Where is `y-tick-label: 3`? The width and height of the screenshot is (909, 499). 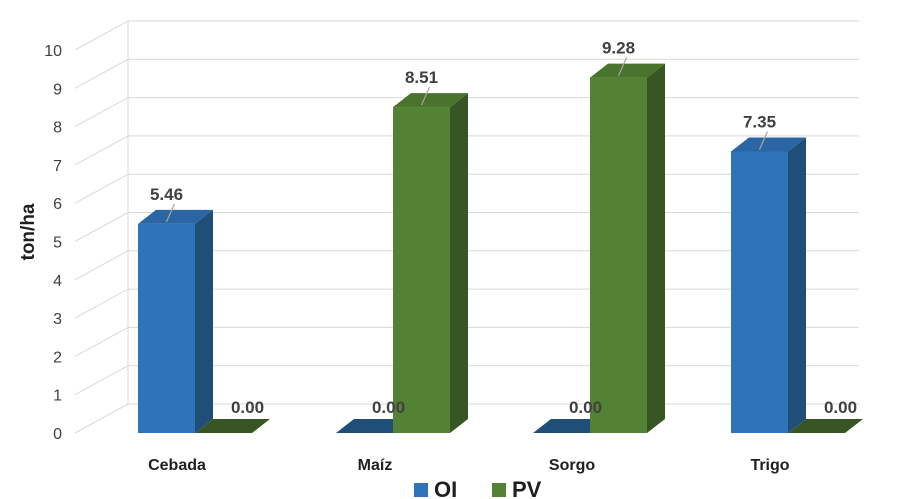 y-tick-label: 3 is located at coordinates (57, 319).